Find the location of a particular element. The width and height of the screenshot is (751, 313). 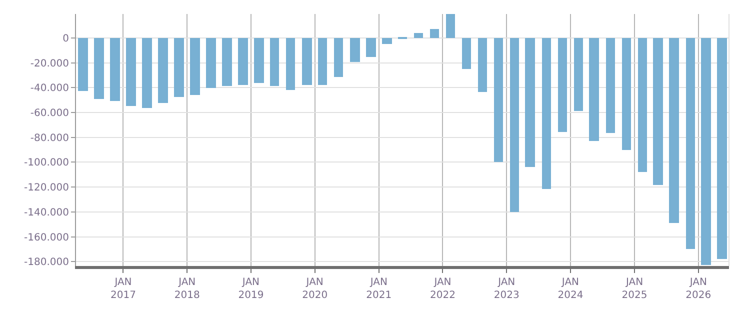

x-tick-label: JAN 2021 is located at coordinates (379, 289).